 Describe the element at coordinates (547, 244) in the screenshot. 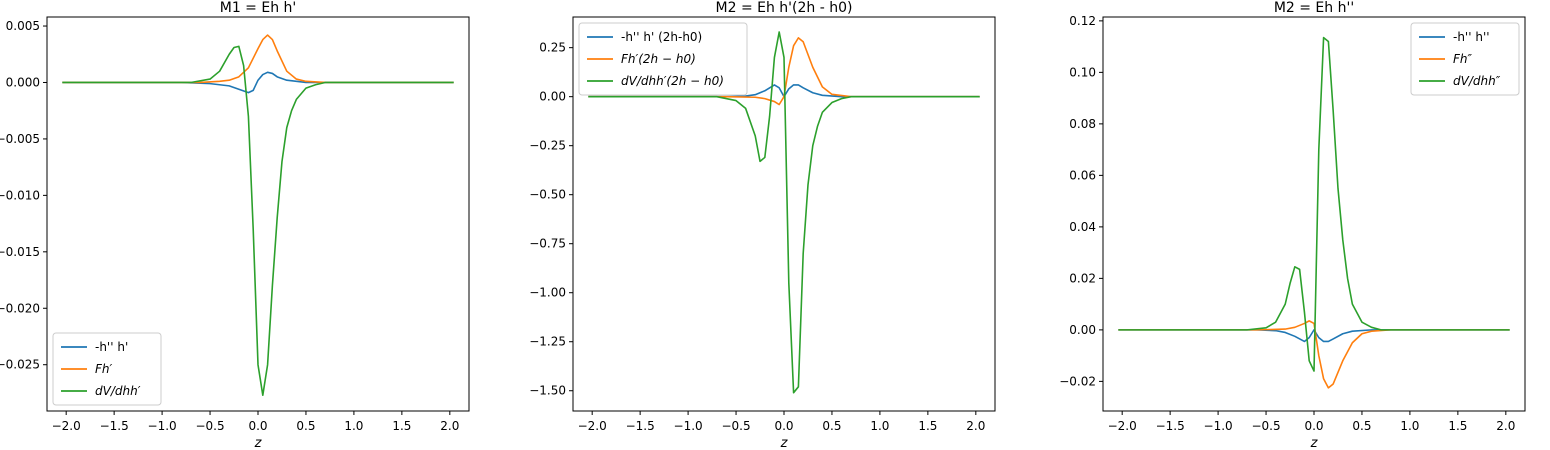

I see `y-tick-label: −0.75` at that location.